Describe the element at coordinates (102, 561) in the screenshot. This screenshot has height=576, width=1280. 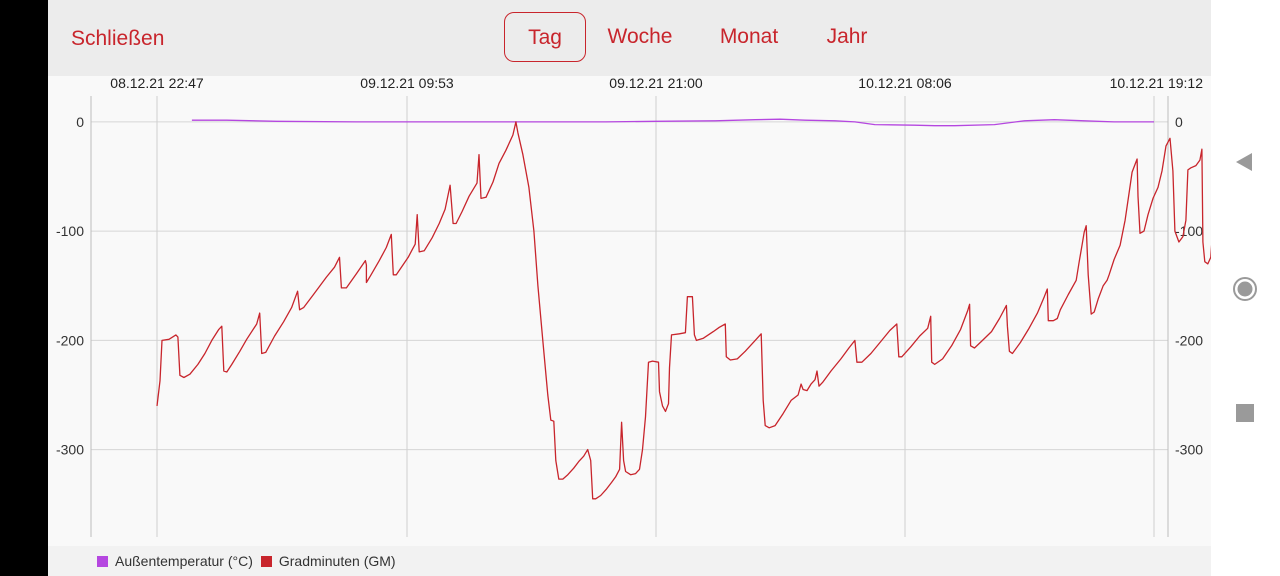
I see `legend-swatch-outdoor-temp` at that location.